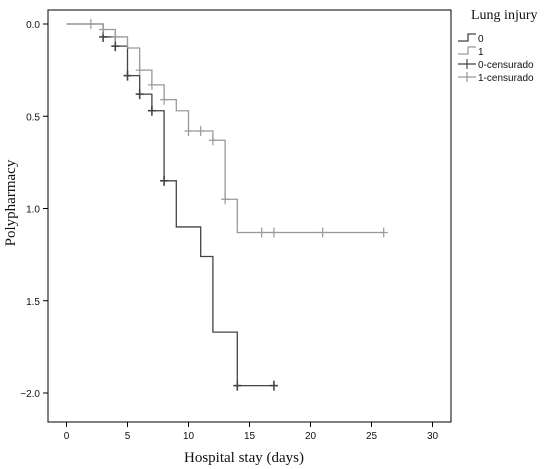  What do you see at coordinates (506, 78) in the screenshot?
I see `legend-label: 1-censurado` at bounding box center [506, 78].